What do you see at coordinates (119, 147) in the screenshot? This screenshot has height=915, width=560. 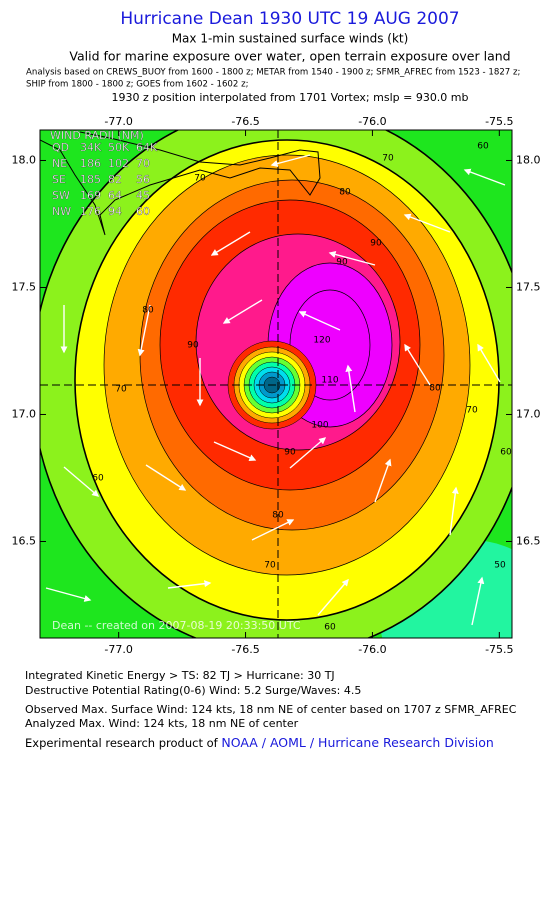 I see `wind-radii-header: 50K` at bounding box center [119, 147].